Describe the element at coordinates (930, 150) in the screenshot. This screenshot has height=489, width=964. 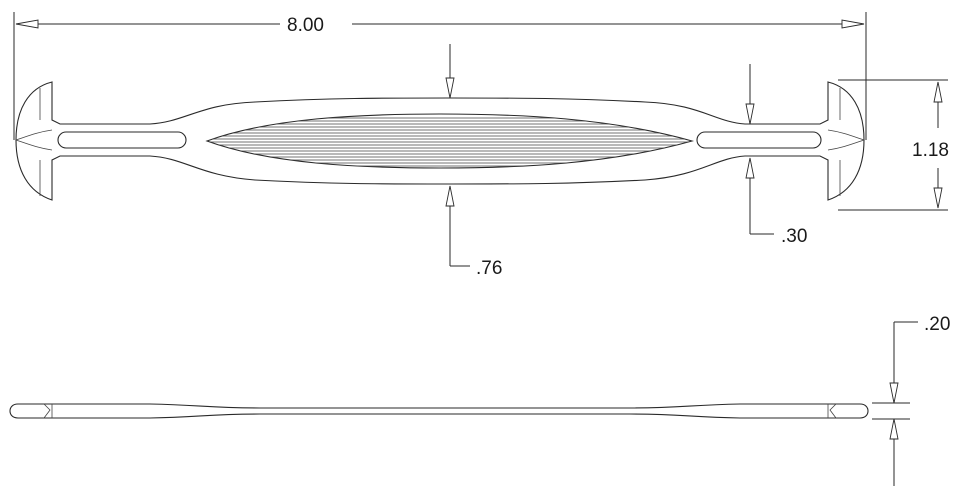
I see `head-height-label: 1.18` at that location.